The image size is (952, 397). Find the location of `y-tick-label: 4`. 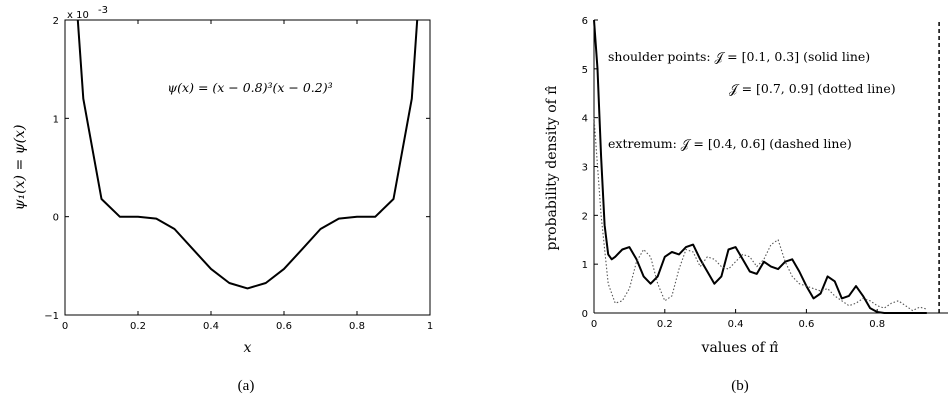

y-tick-label: 4 is located at coordinates (585, 119).